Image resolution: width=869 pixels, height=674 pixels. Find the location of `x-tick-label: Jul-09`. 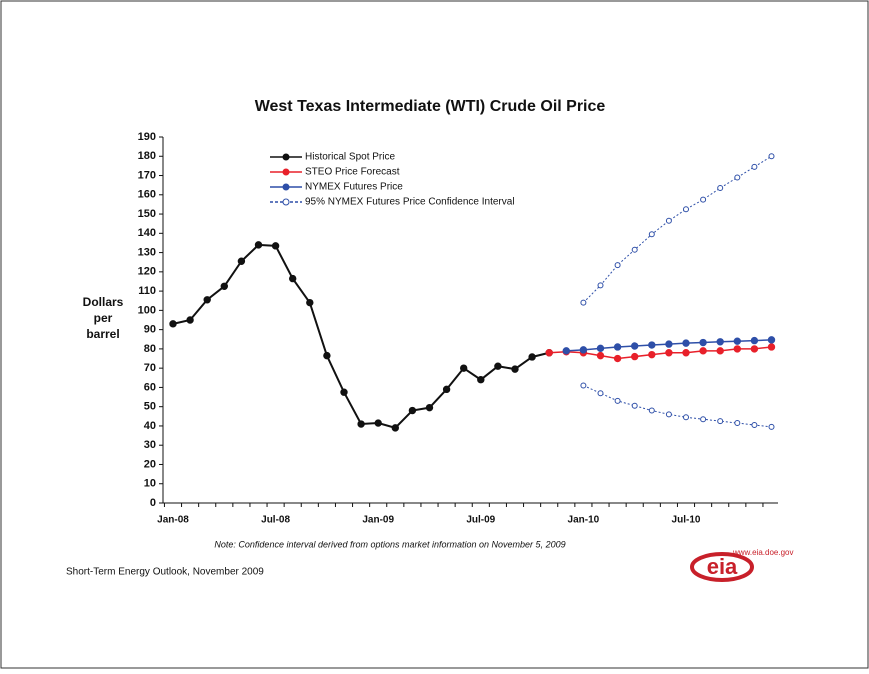

x-tick-label: Jul-09 is located at coordinates (480, 520).